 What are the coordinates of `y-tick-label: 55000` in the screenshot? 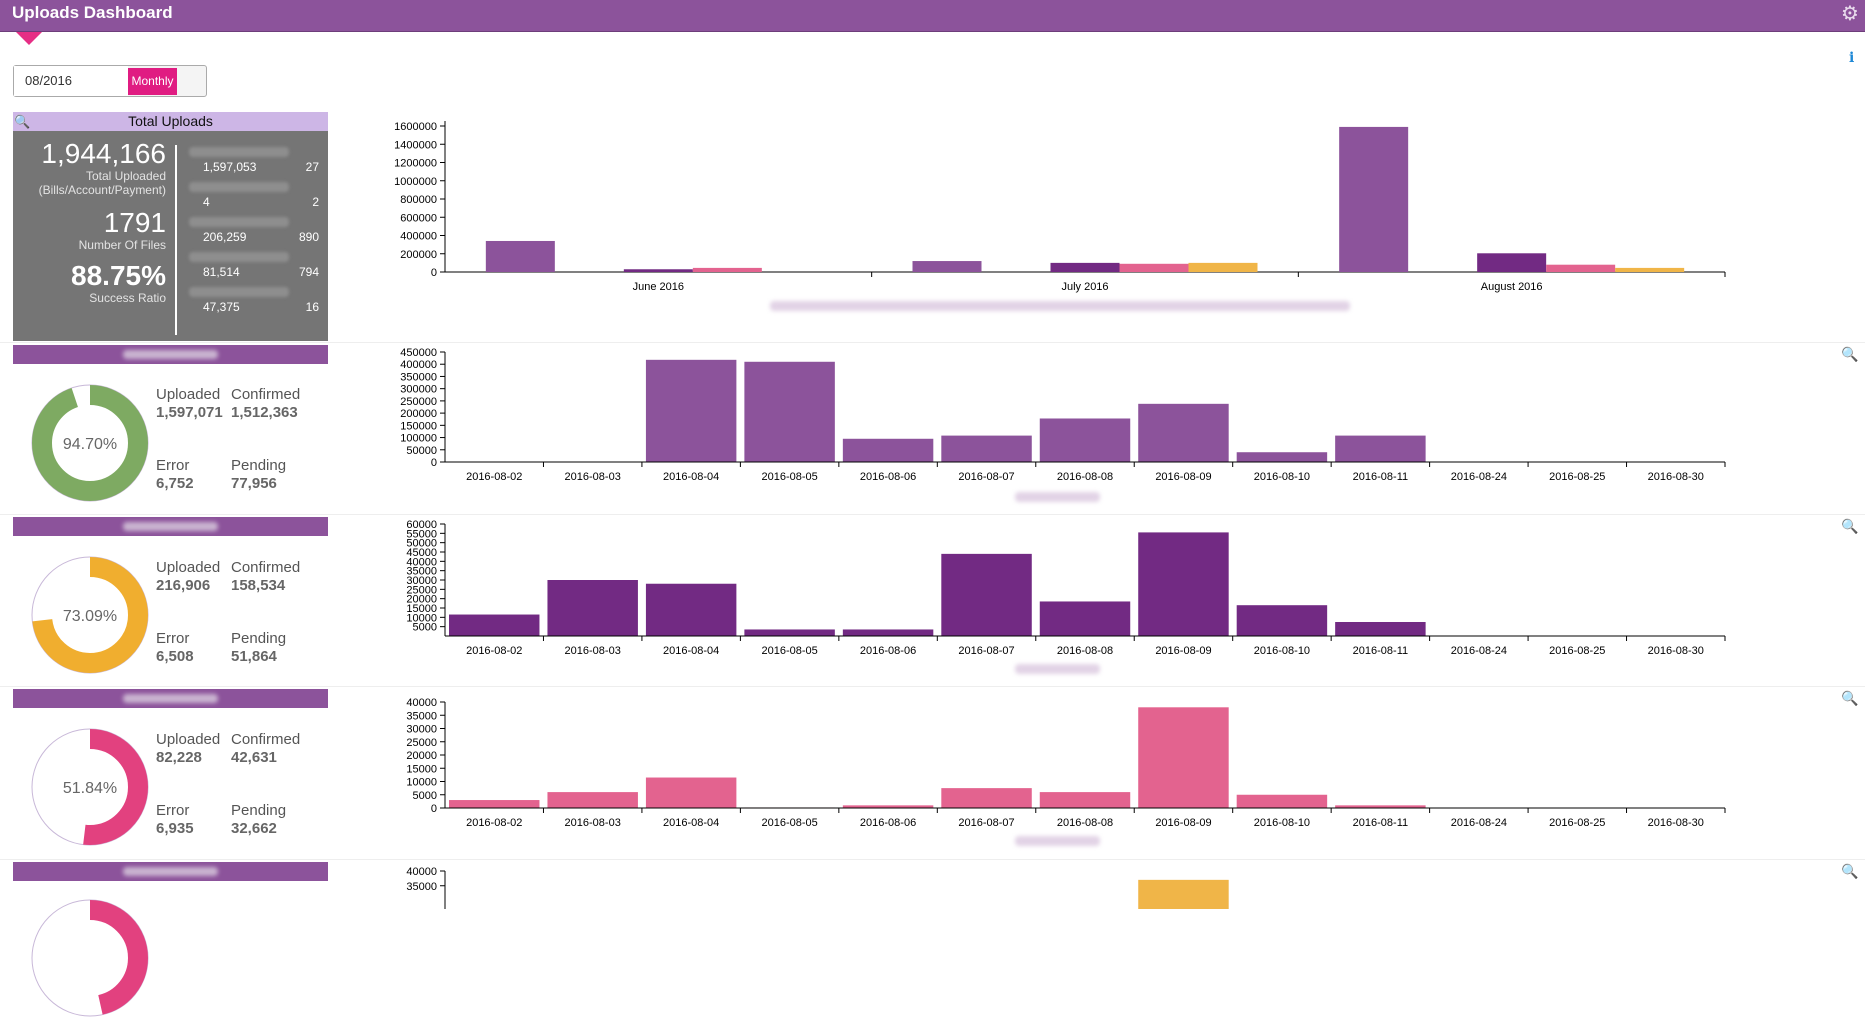 It's located at (421, 534).